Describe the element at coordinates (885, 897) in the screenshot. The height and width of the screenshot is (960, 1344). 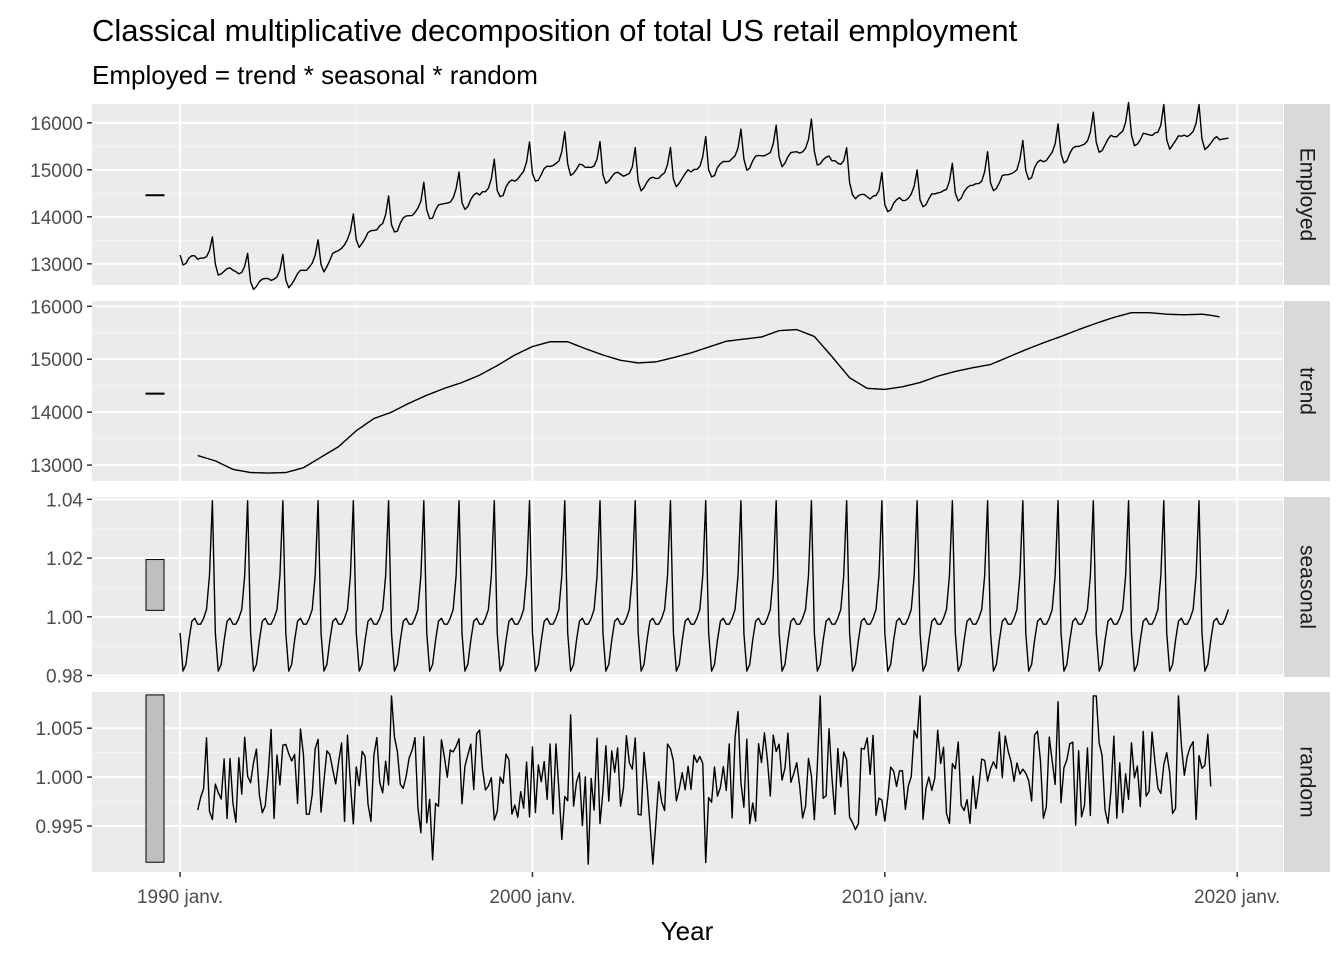
I see `x-tick-label: 2010 janv.` at that location.